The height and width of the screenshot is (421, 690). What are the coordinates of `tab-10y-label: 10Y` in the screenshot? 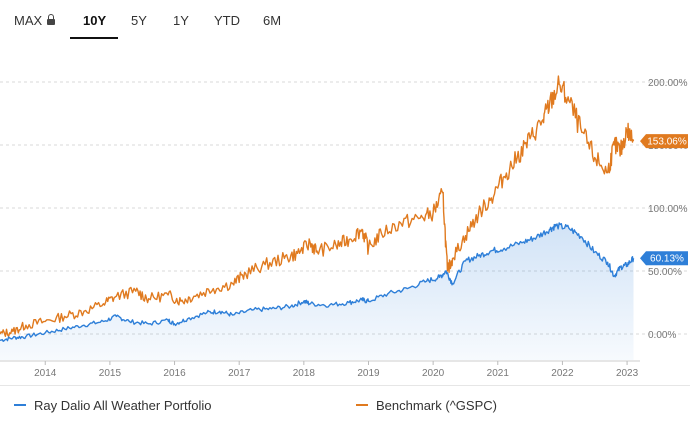 It's located at (95, 20).